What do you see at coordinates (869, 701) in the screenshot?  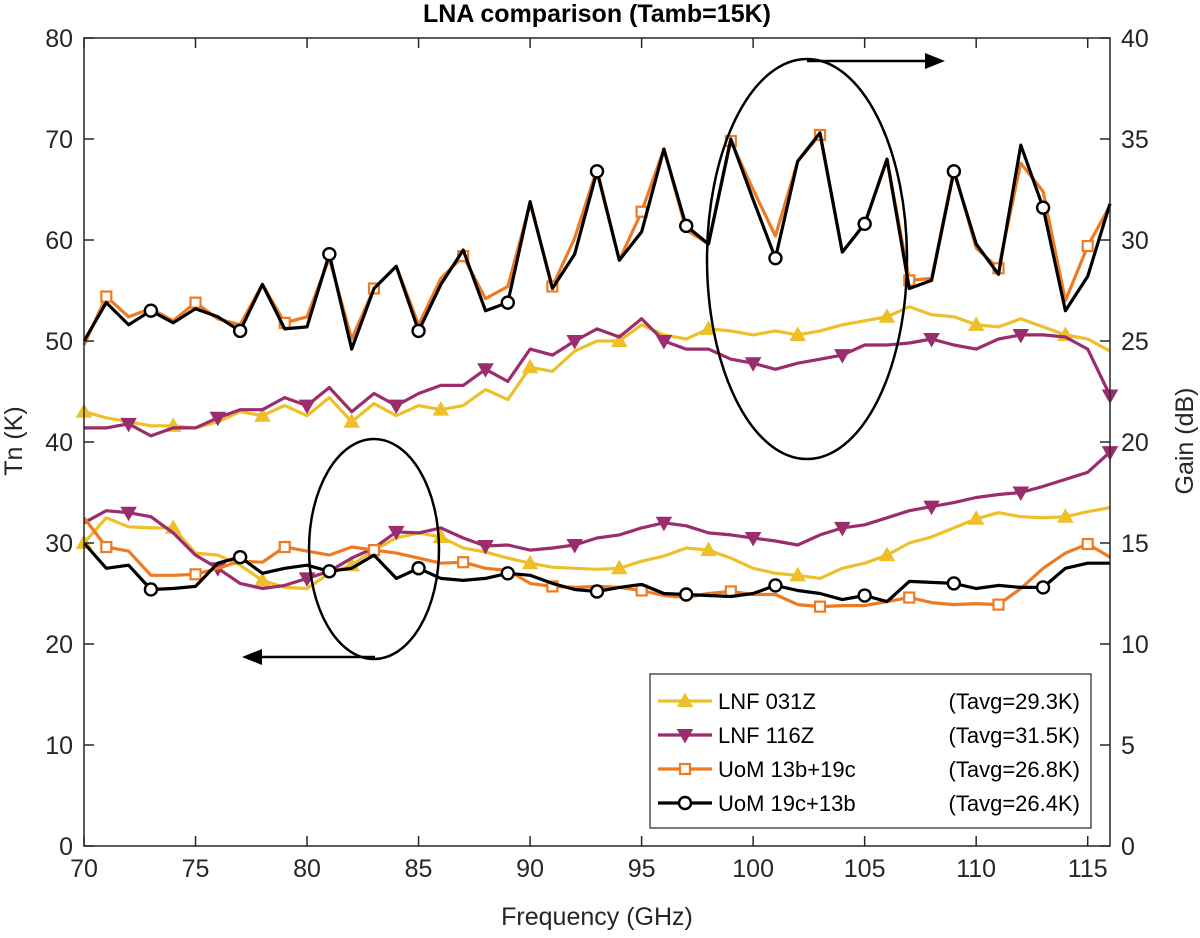 I see `legend-item-lnf-031z: LNF 031Z (Tavg=29.3K)` at bounding box center [869, 701].